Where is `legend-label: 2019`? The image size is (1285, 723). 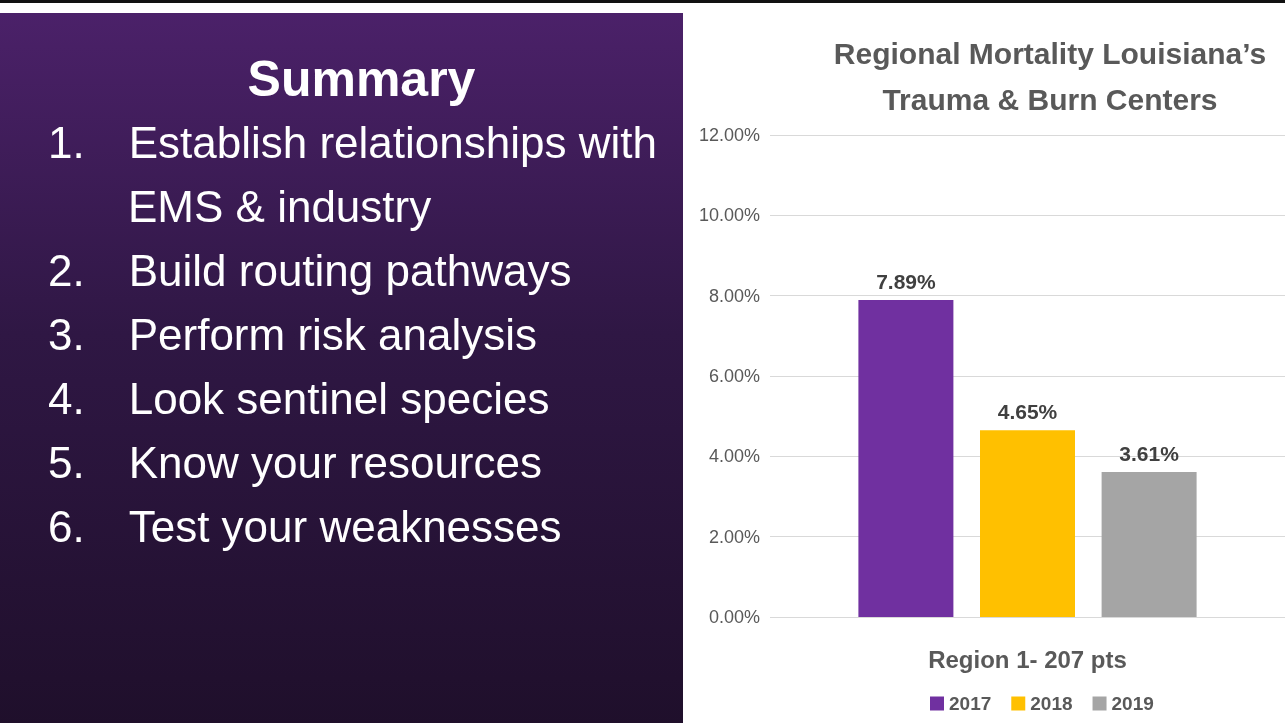
legend-label: 2019 is located at coordinates (1132, 703).